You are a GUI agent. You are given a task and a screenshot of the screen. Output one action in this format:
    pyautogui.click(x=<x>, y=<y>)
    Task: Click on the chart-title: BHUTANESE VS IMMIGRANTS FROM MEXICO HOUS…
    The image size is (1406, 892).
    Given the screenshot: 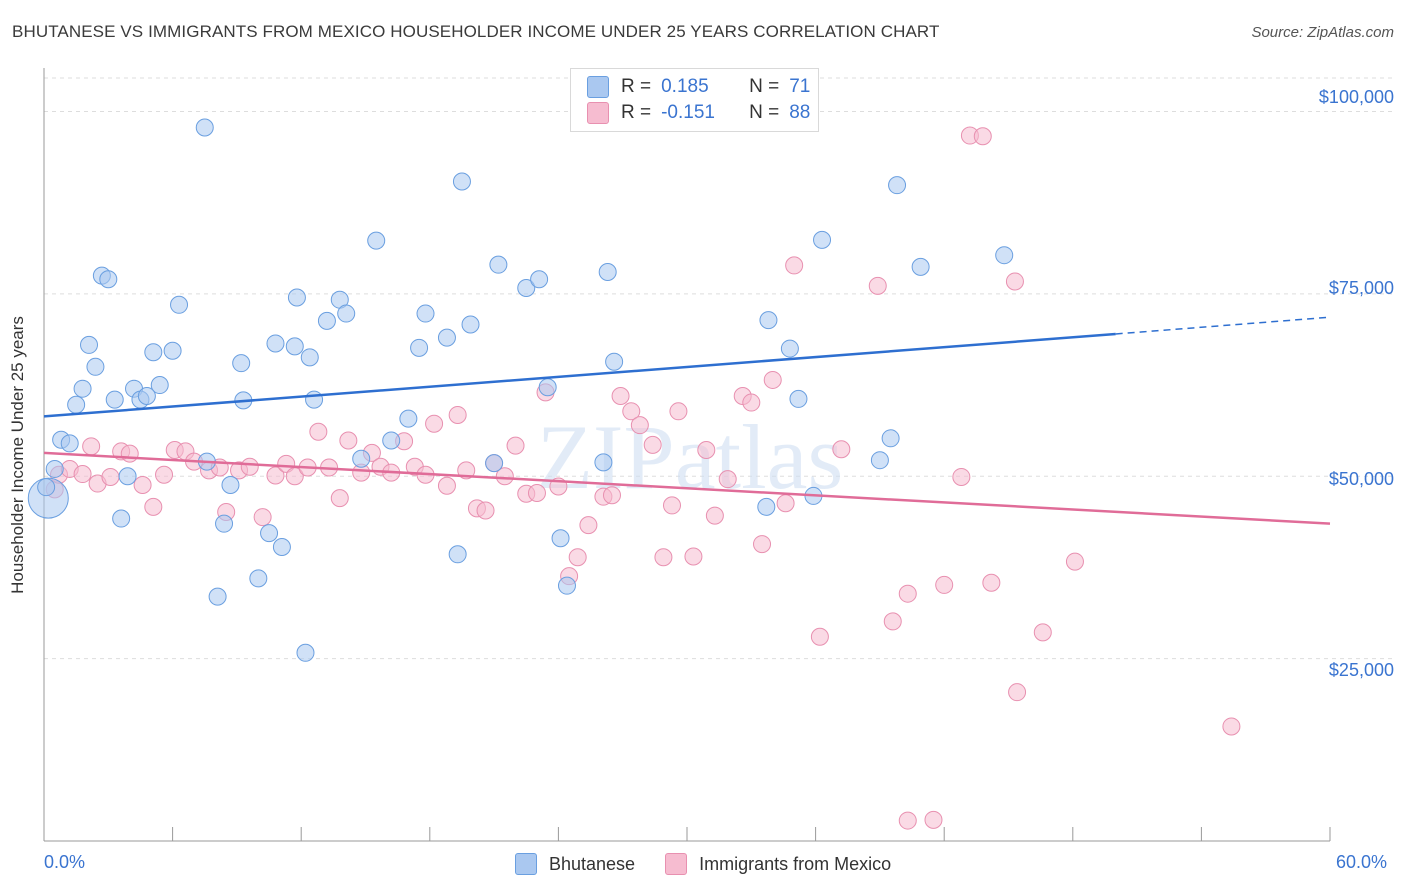 What is the action you would take?
    pyautogui.click(x=476, y=31)
    